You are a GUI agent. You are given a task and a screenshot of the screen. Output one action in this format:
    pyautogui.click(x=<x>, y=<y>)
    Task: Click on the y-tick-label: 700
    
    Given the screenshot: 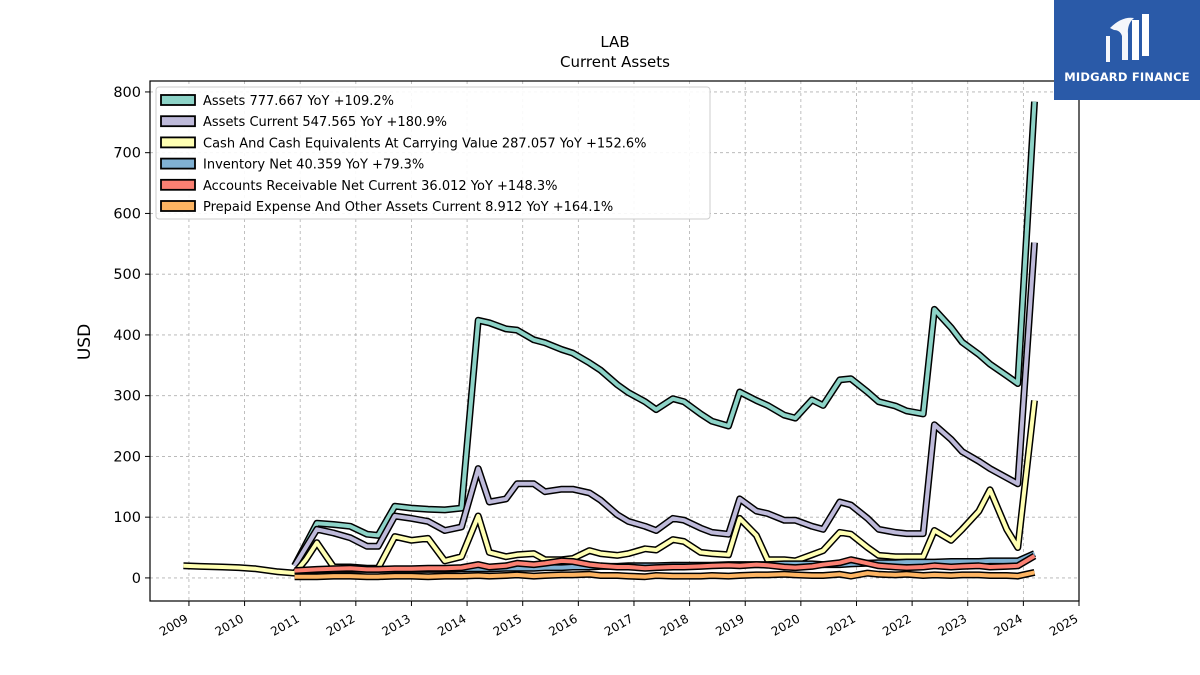 What is the action you would take?
    pyautogui.click(x=127, y=154)
    